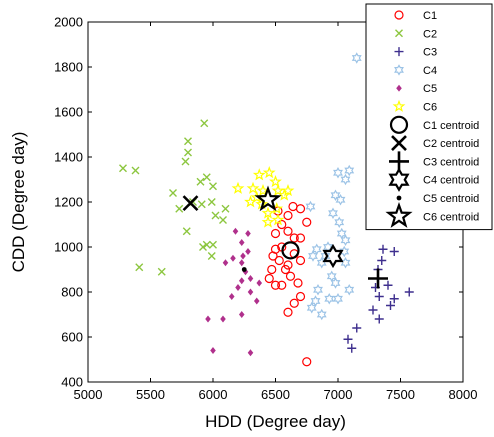 The height and width of the screenshot is (437, 494). Describe the element at coordinates (68, 67) in the screenshot. I see `y-tick-label: 1800` at that location.